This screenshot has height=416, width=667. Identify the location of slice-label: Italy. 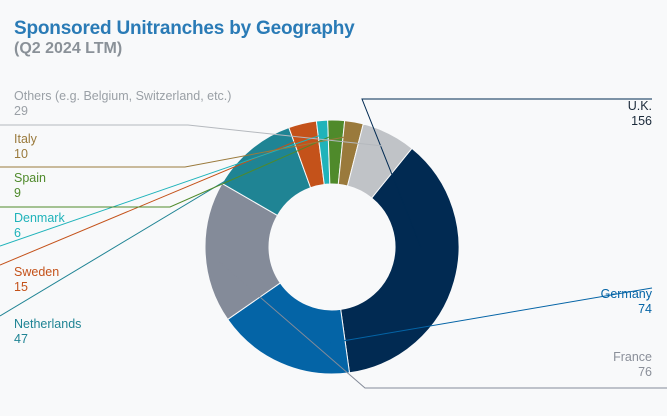
(26, 139).